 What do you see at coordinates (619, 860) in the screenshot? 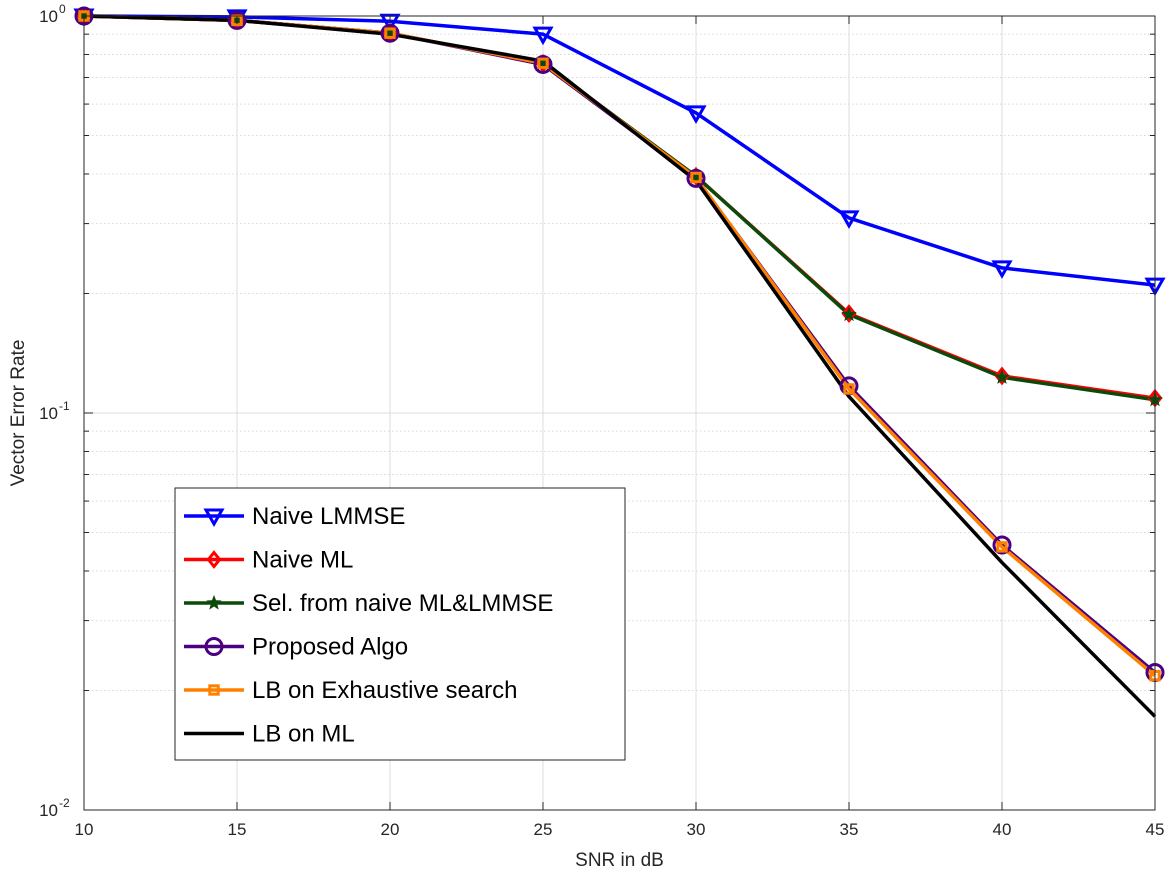
I see `x-axis-label: SNR in dB` at bounding box center [619, 860].